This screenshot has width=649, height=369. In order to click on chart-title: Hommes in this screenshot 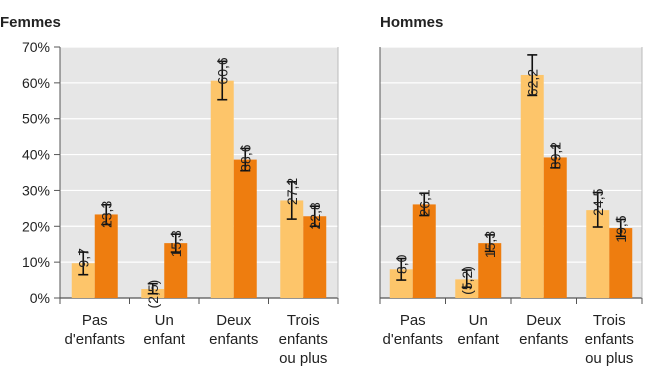, I will do `click(411, 22)`.